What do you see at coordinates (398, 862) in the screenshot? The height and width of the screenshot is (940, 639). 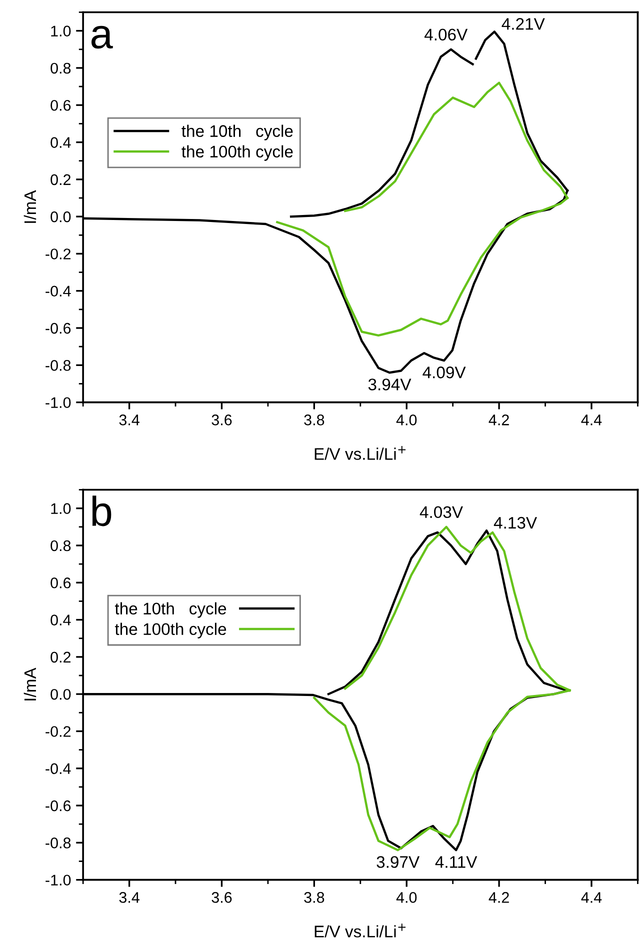 I see `annotation: 3.97V` at bounding box center [398, 862].